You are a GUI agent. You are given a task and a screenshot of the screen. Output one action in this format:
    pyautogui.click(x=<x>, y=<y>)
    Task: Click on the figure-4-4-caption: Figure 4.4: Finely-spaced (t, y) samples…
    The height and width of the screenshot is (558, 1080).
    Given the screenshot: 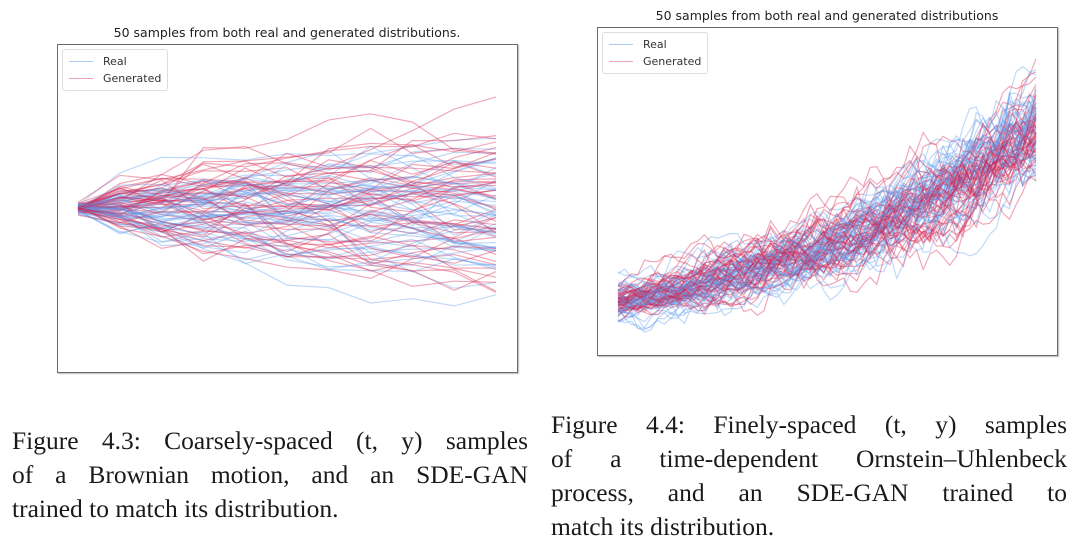 What is the action you would take?
    pyautogui.click(x=809, y=476)
    